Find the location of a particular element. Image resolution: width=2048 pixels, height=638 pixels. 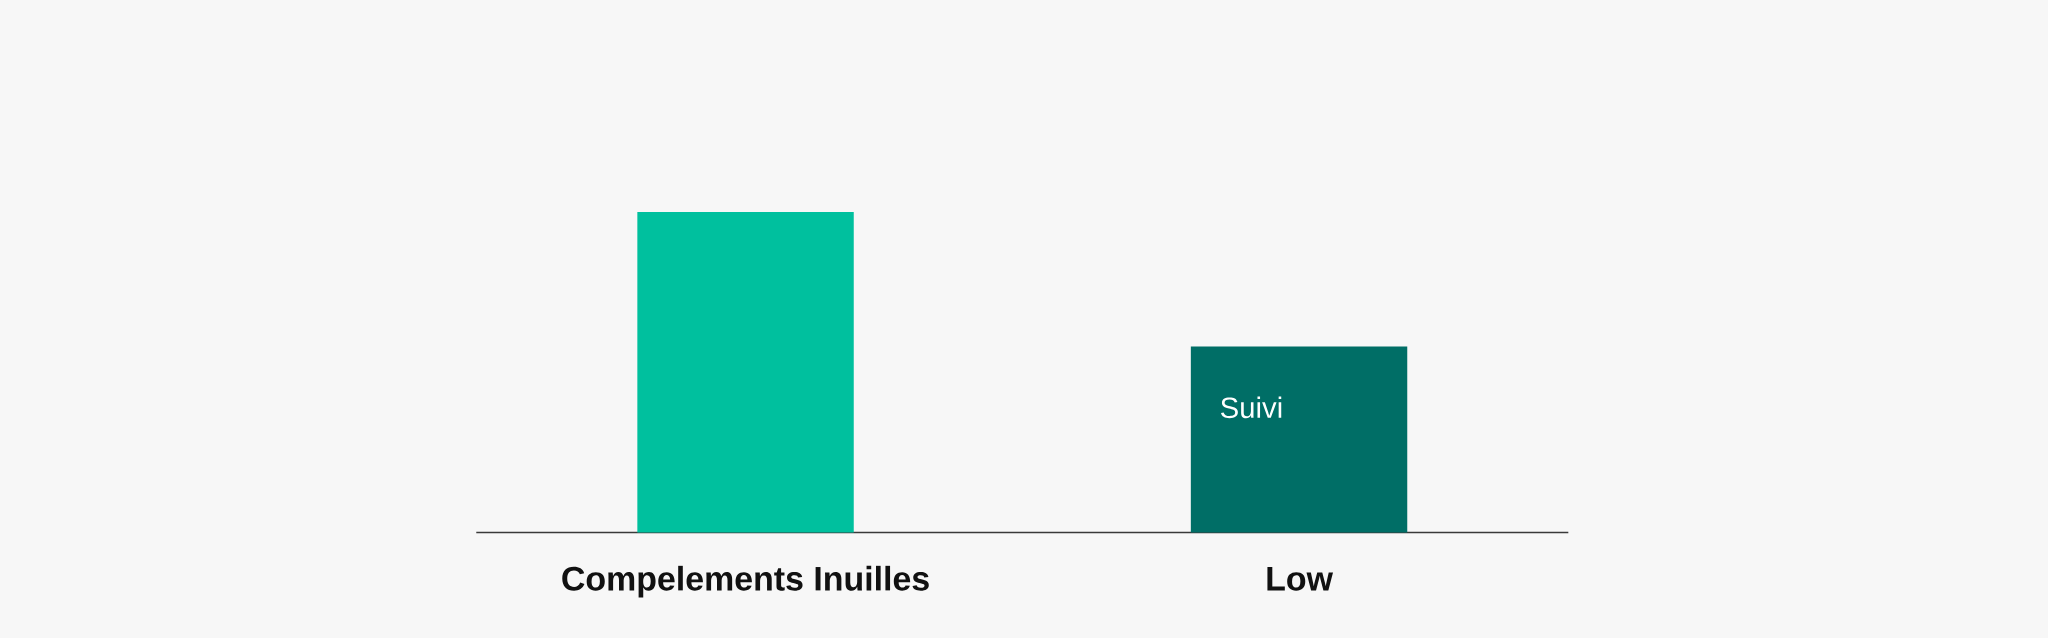

annotation: Suivi is located at coordinates (1251, 407).